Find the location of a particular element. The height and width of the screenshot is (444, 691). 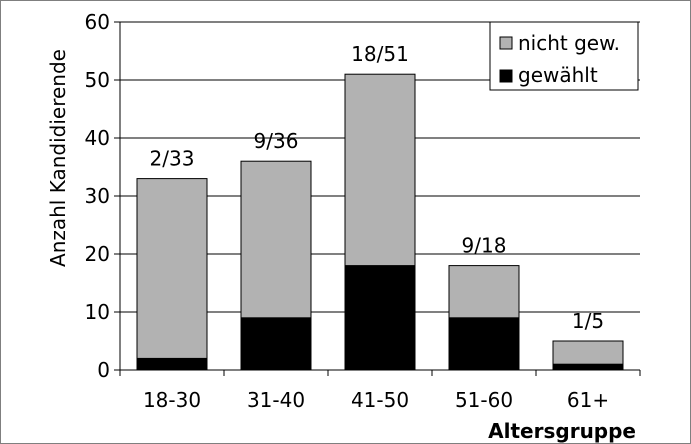

y-tick-label: 30 is located at coordinates (97, 196).